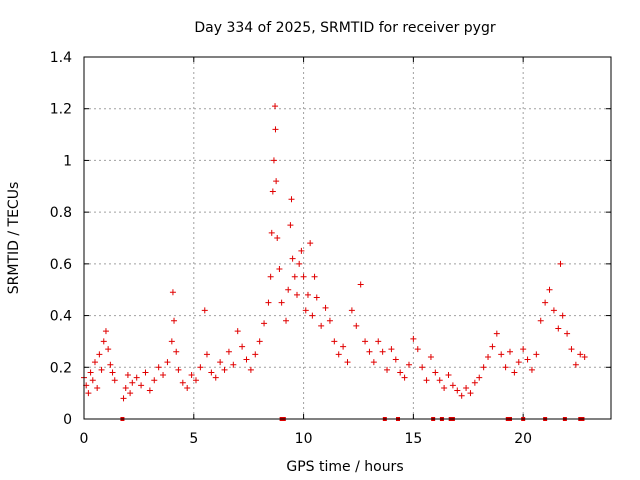  Describe the element at coordinates (84, 439) in the screenshot. I see `x-tick-label: 0` at that location.